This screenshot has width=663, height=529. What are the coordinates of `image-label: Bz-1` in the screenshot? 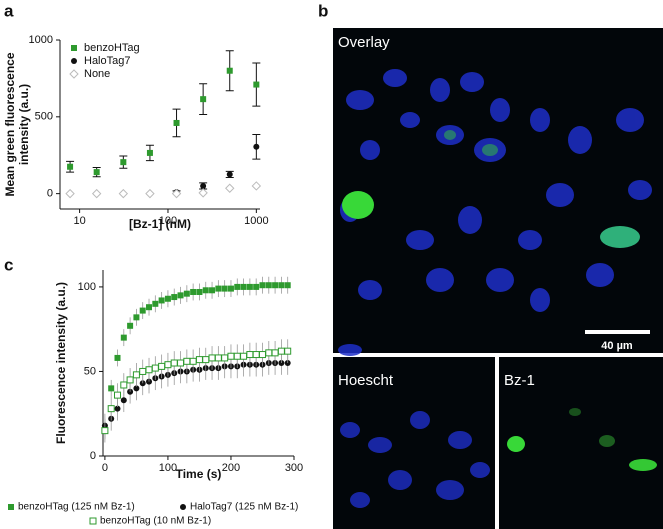 It's located at (519, 380).